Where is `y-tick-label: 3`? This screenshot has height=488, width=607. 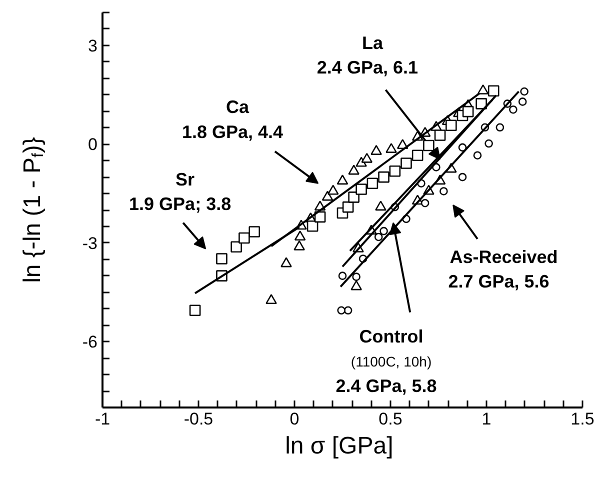 y-tick-label: 3 is located at coordinates (93, 46).